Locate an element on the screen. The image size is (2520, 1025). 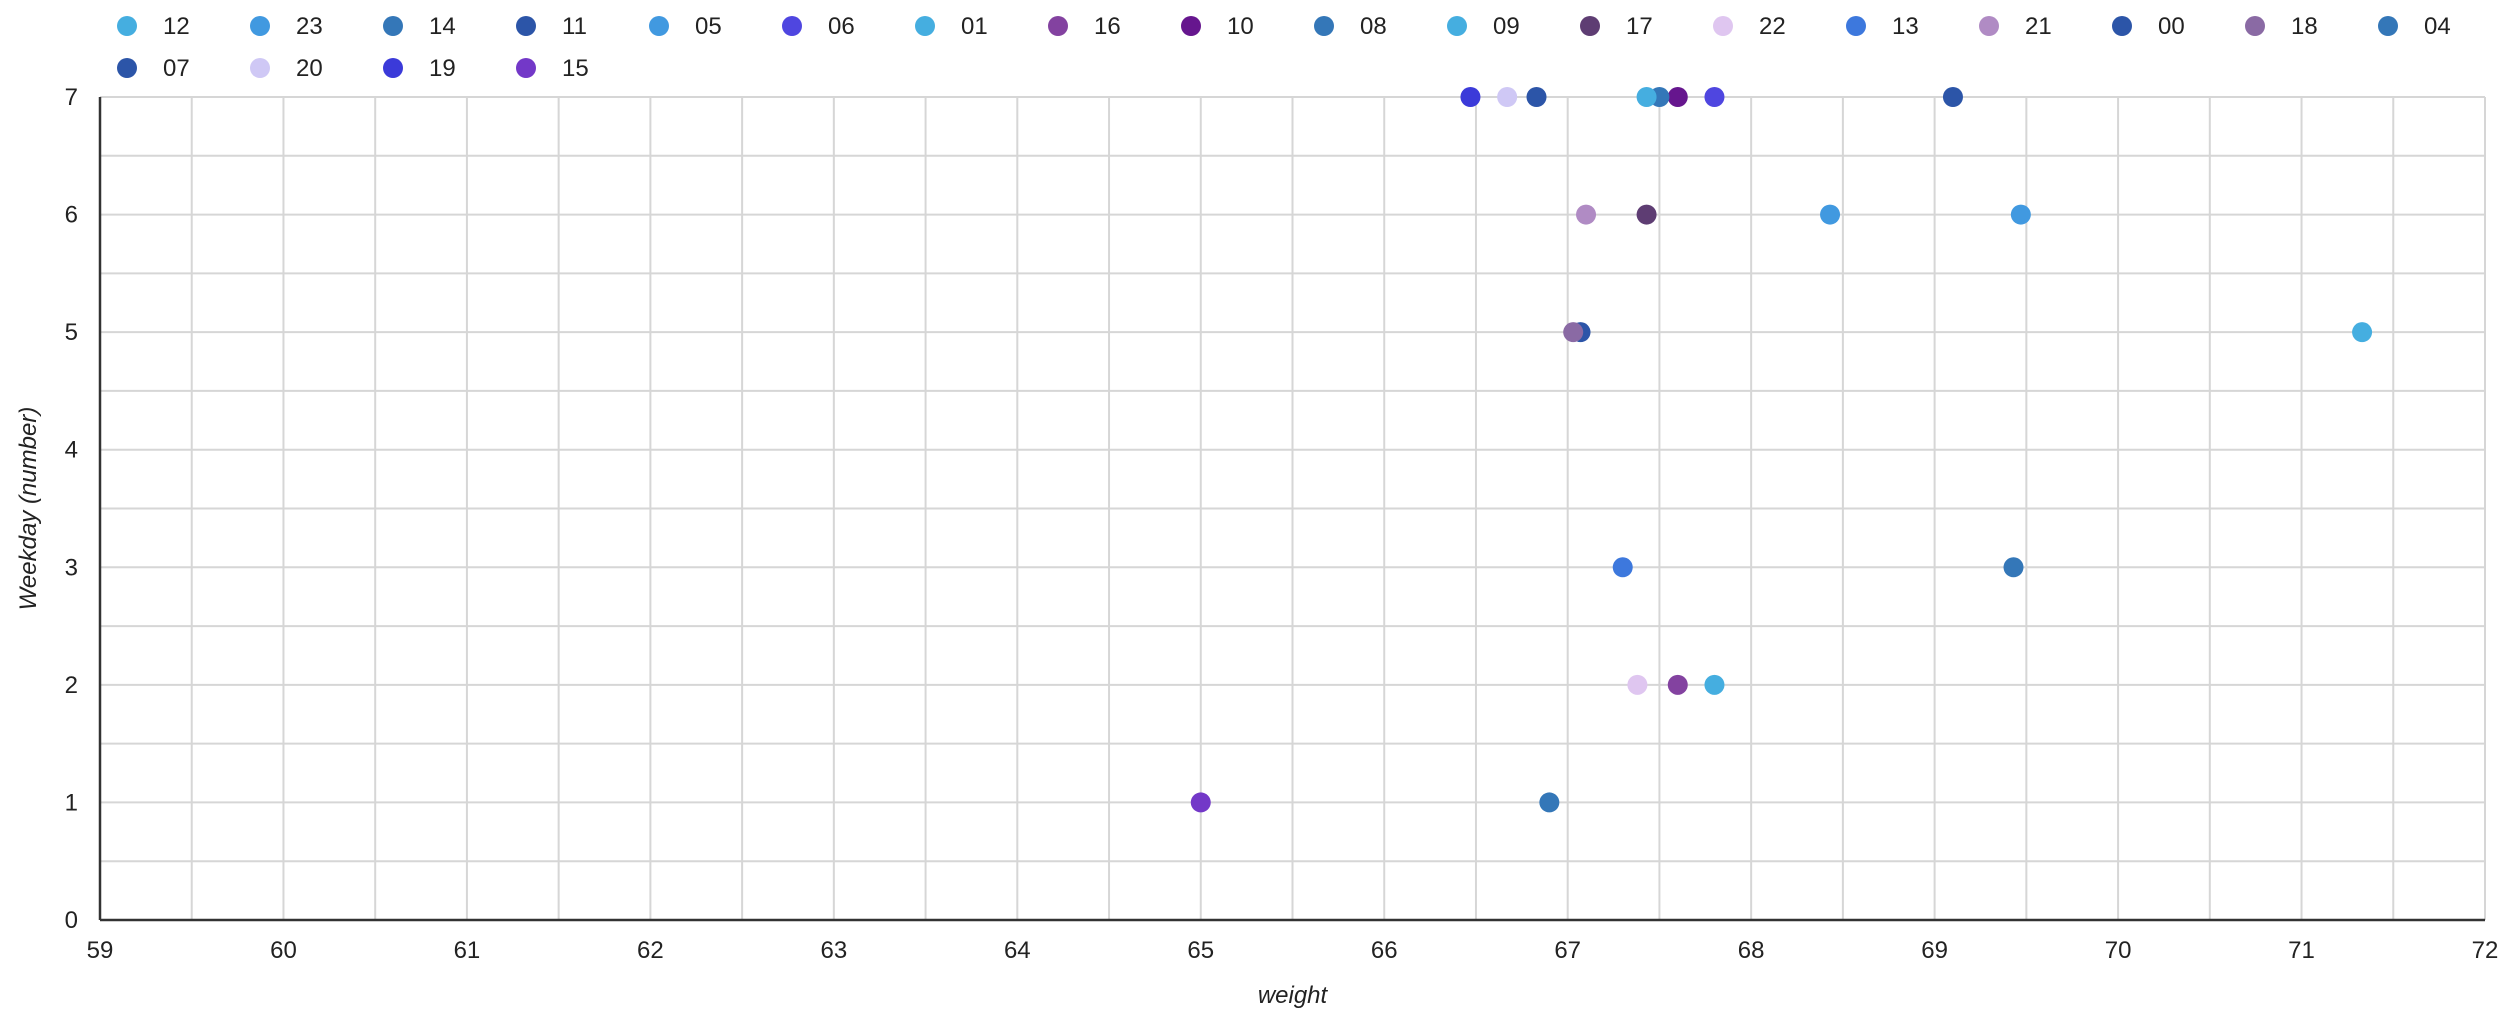
y-tick-label: 6 is located at coordinates (71, 215).